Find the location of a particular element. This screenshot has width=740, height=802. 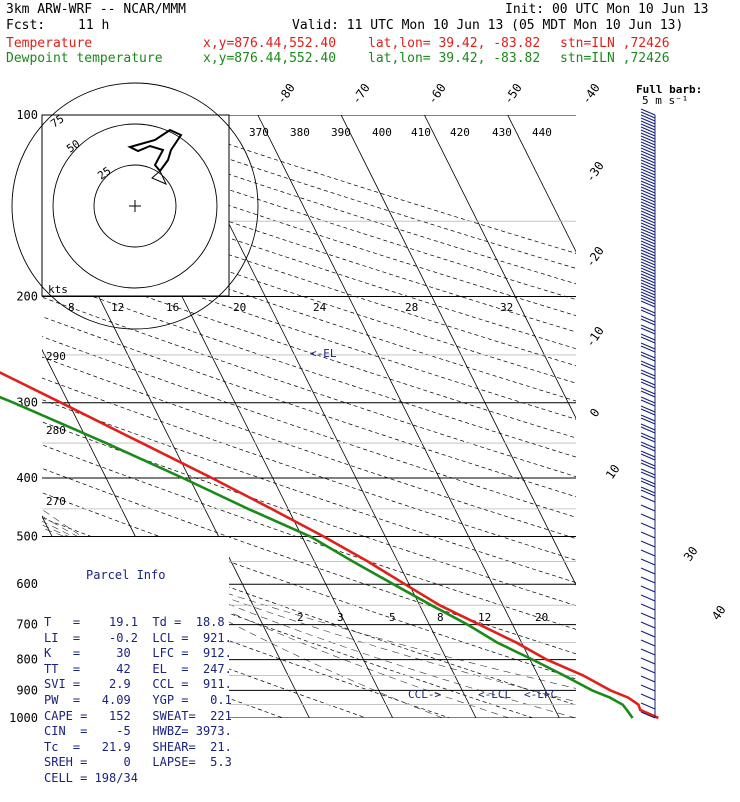

parcel-info-row: CIN = -5 HWBZ= 3973. is located at coordinates (138, 731).